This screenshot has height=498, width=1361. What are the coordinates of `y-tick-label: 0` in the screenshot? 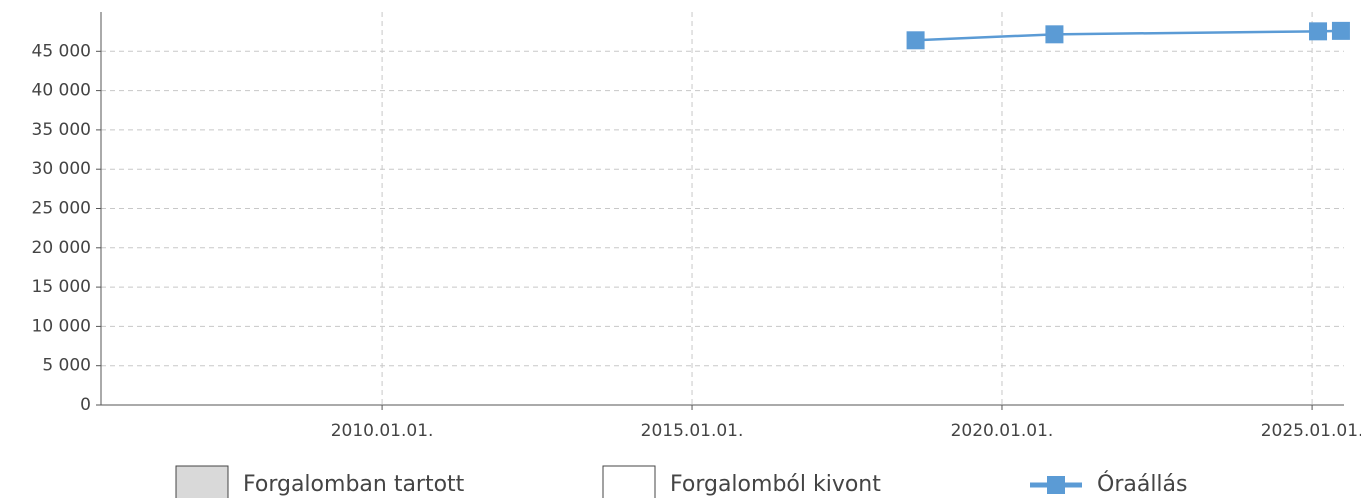 It's located at (85, 405).